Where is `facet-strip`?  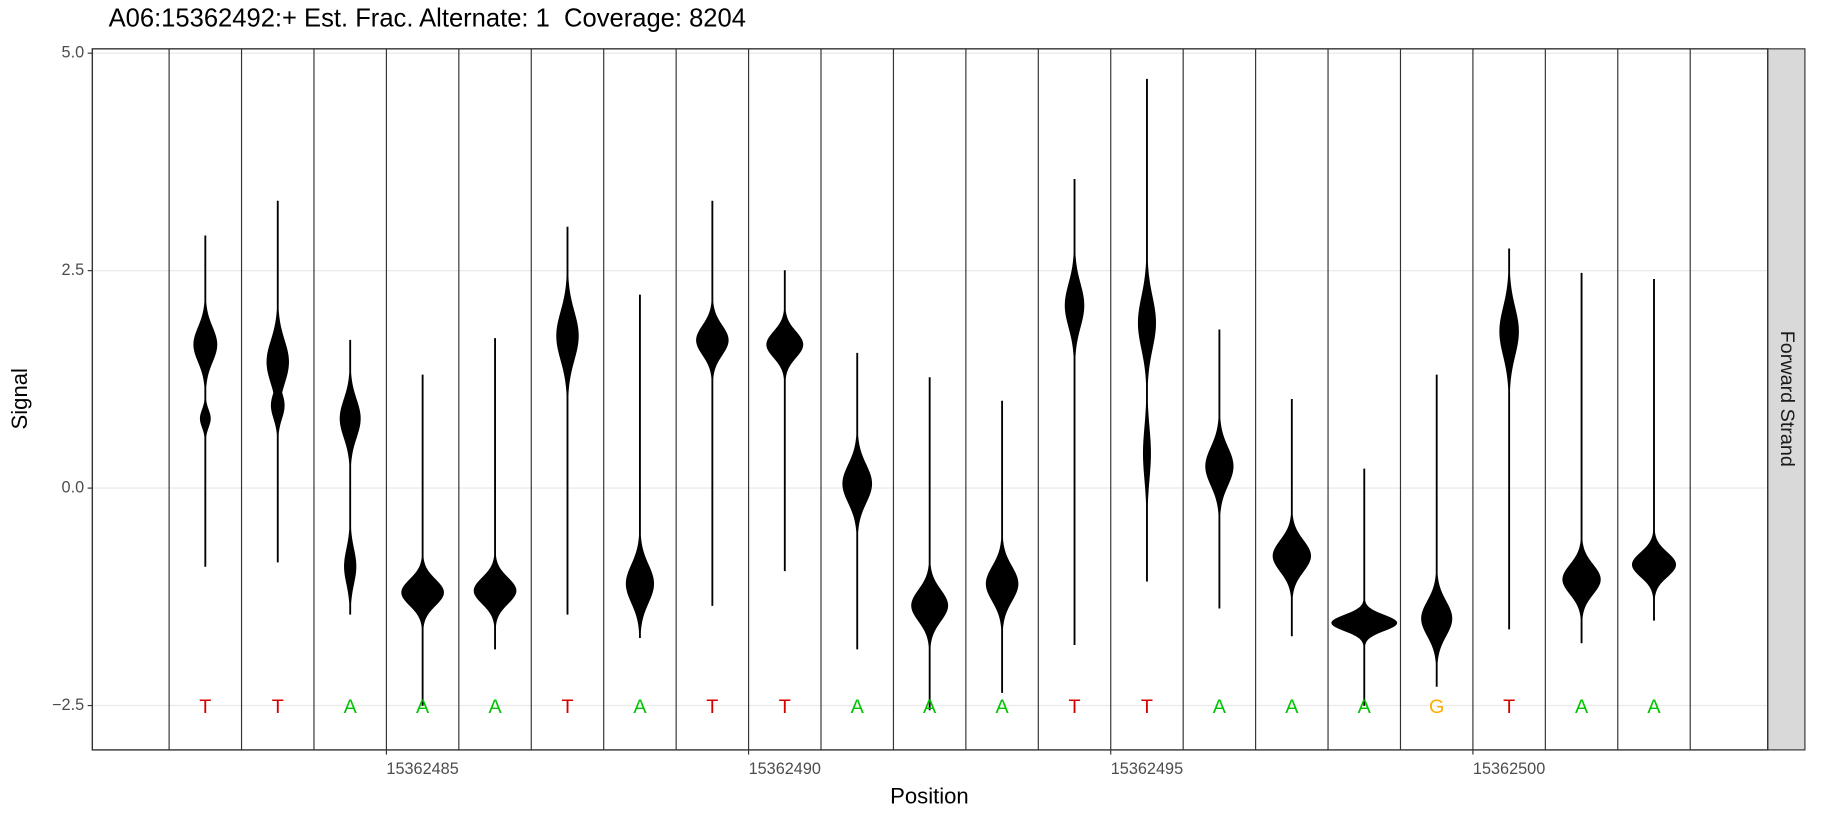 facet-strip is located at coordinates (1786, 399).